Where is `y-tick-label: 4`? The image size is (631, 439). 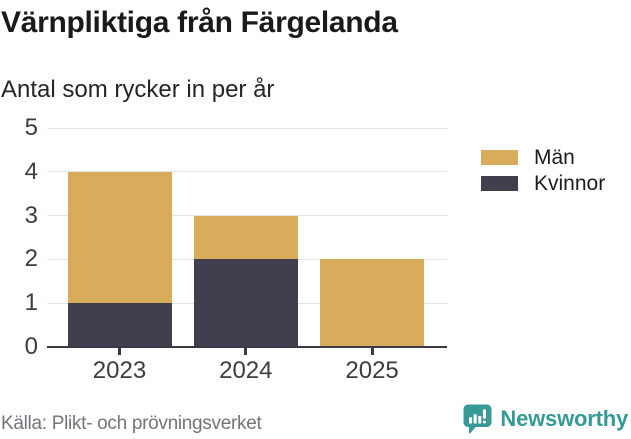
y-tick-label: 4 is located at coordinates (31, 171).